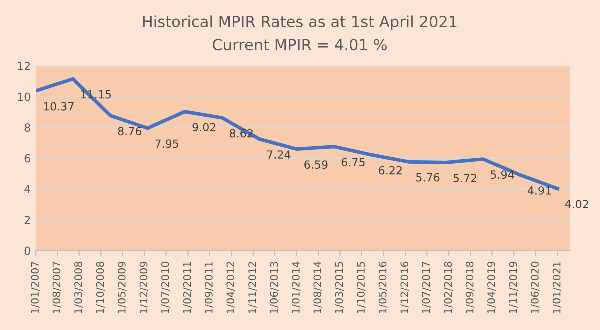 This screenshot has height=330, width=600. Describe the element at coordinates (448, 288) in the screenshot. I see `x-tick-label: 1/02/2018` at that location.